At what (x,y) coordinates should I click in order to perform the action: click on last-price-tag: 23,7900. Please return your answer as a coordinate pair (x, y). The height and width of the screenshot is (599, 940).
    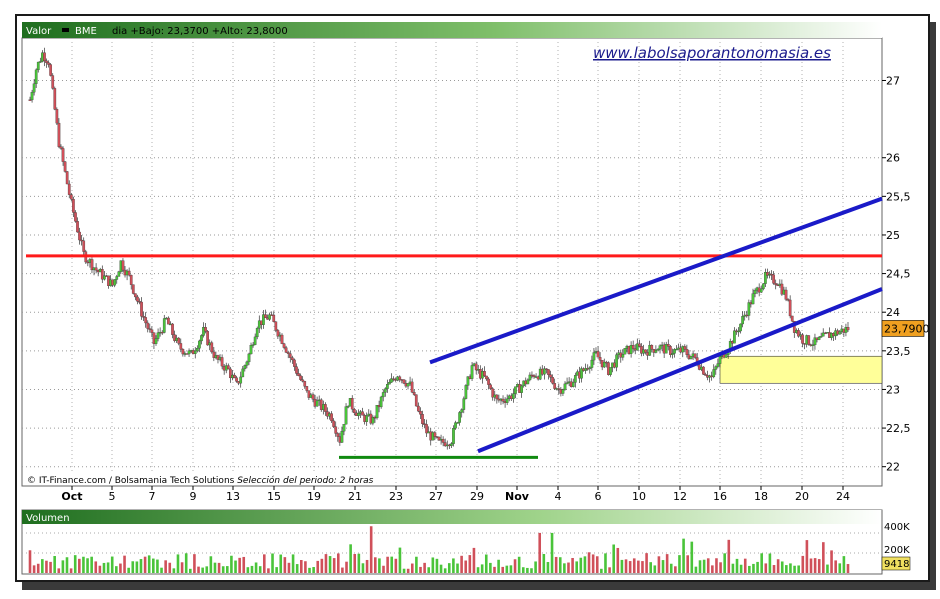
    Looking at the image, I should click on (907, 328).